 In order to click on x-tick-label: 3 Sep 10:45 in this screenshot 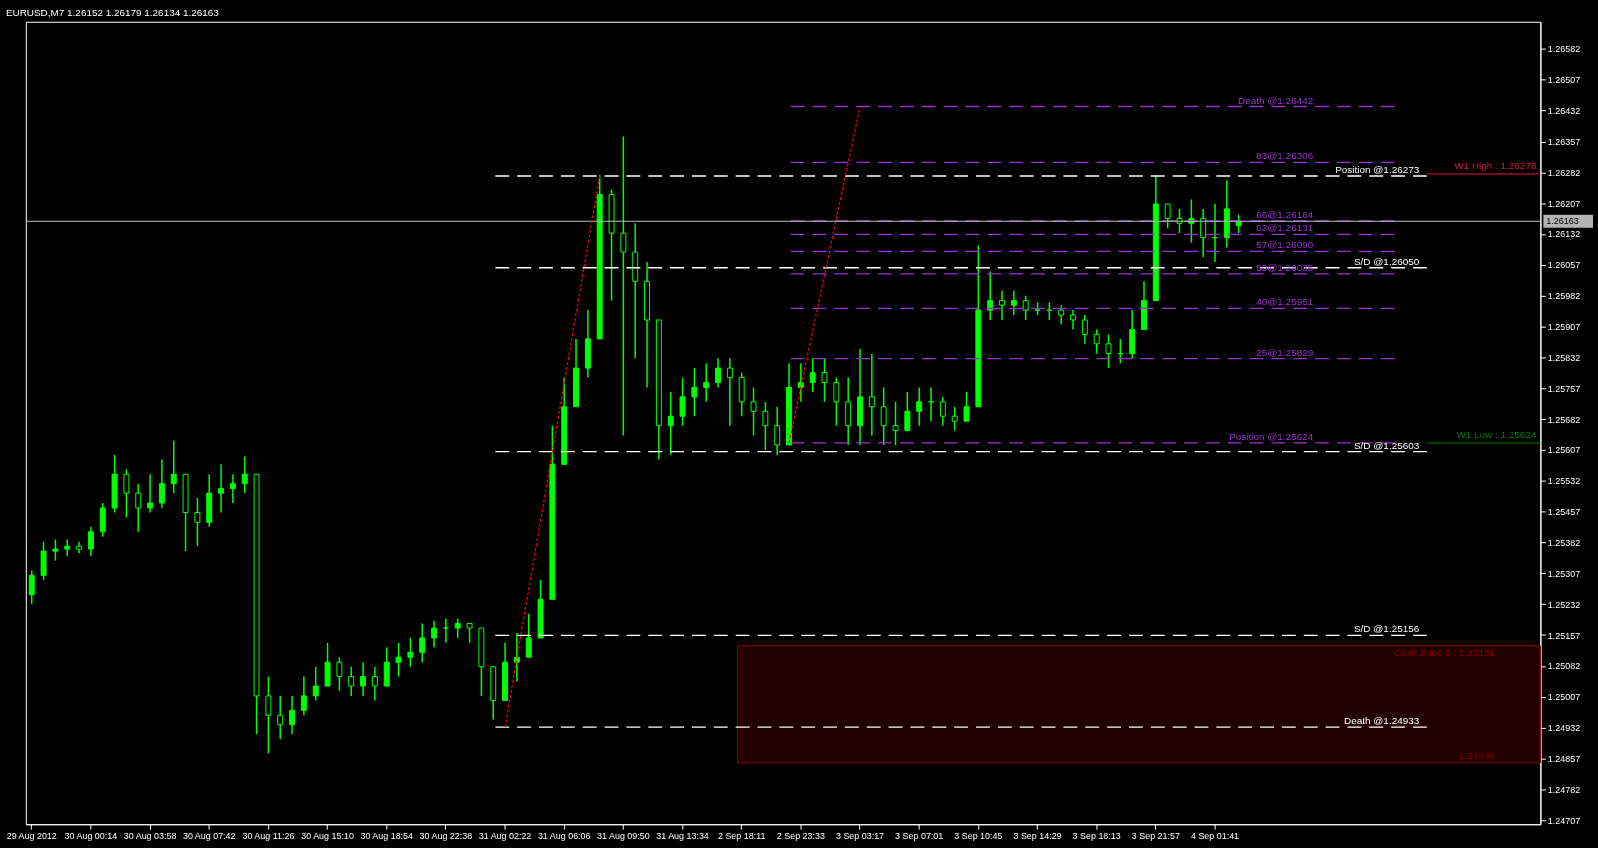, I will do `click(978, 835)`.